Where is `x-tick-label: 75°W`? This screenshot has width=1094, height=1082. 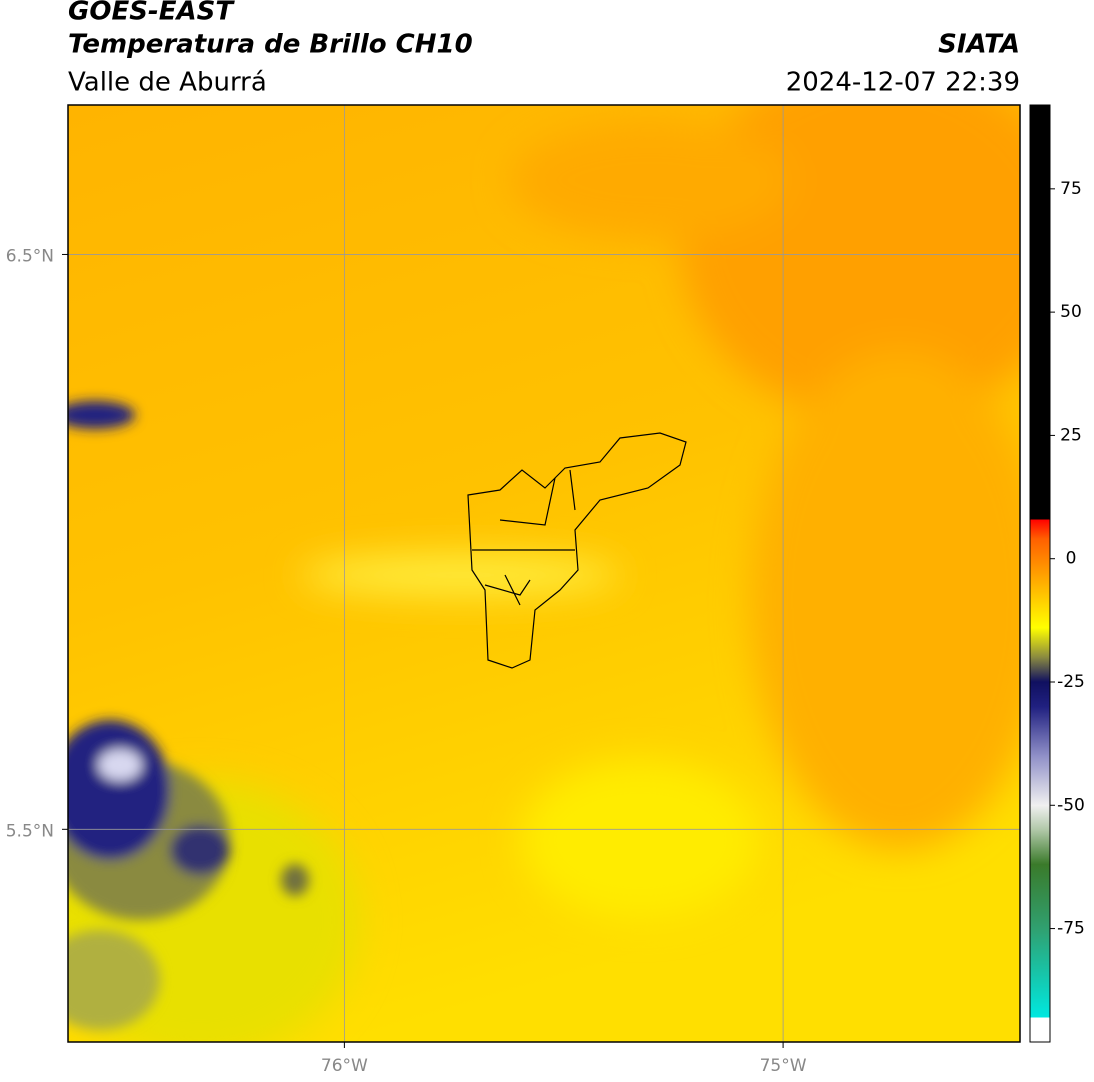 x-tick-label: 75°W is located at coordinates (783, 1066).